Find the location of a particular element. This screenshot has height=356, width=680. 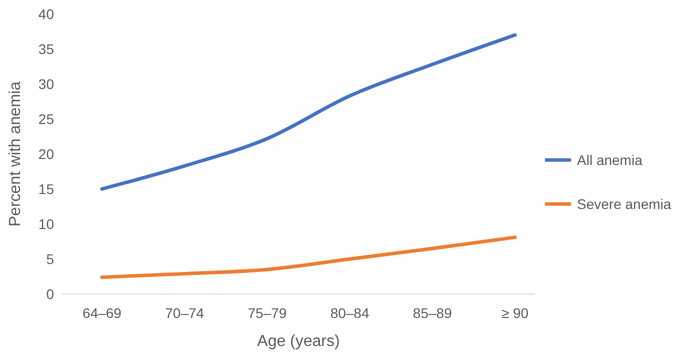

y-tick-label: 25 is located at coordinates (46, 118).